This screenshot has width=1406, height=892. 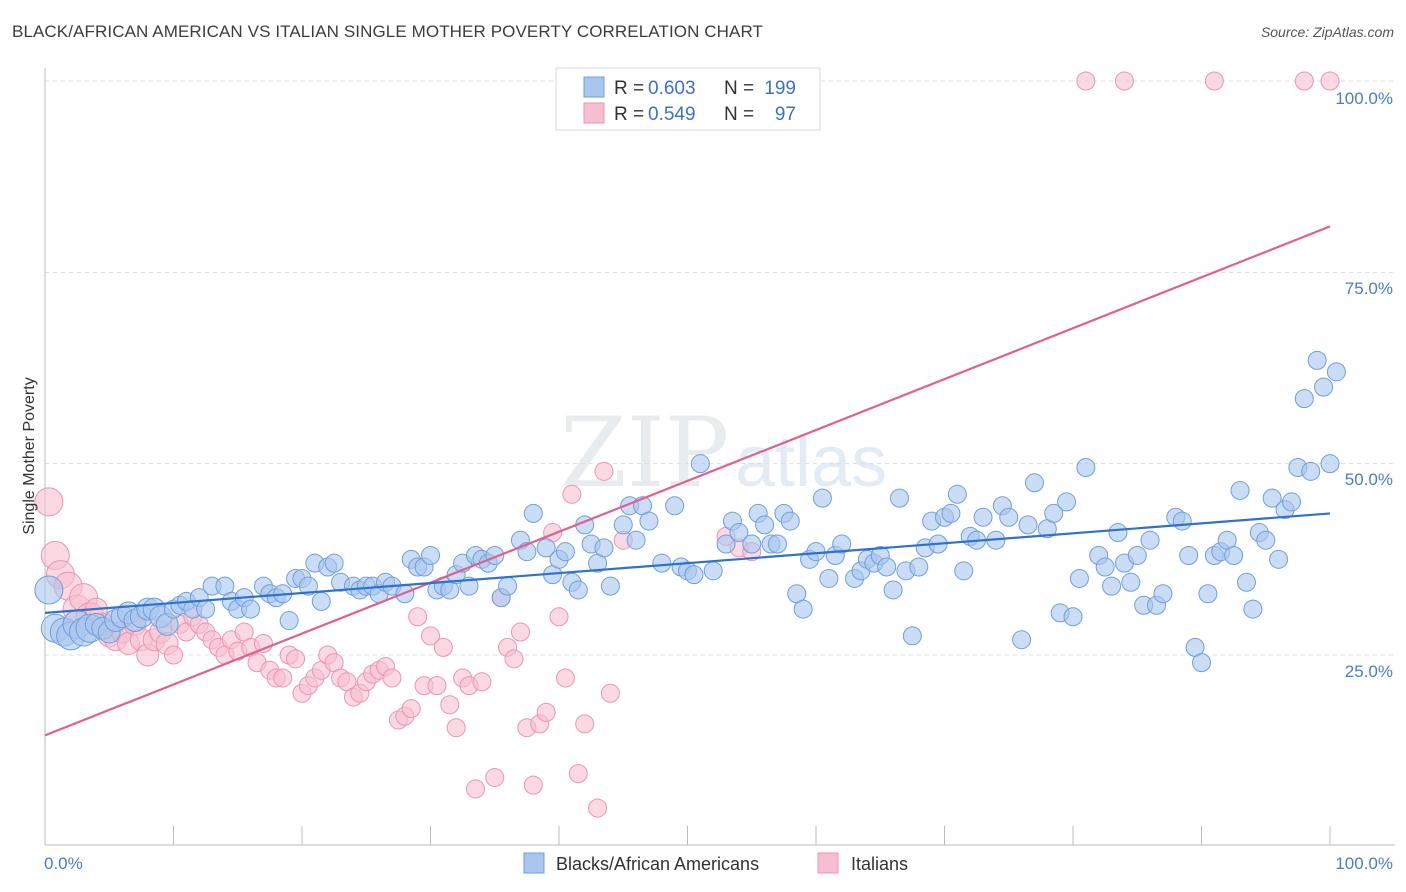 What do you see at coordinates (644, 453) in the screenshot?
I see `watermark-zip: ZIP` at bounding box center [644, 453].